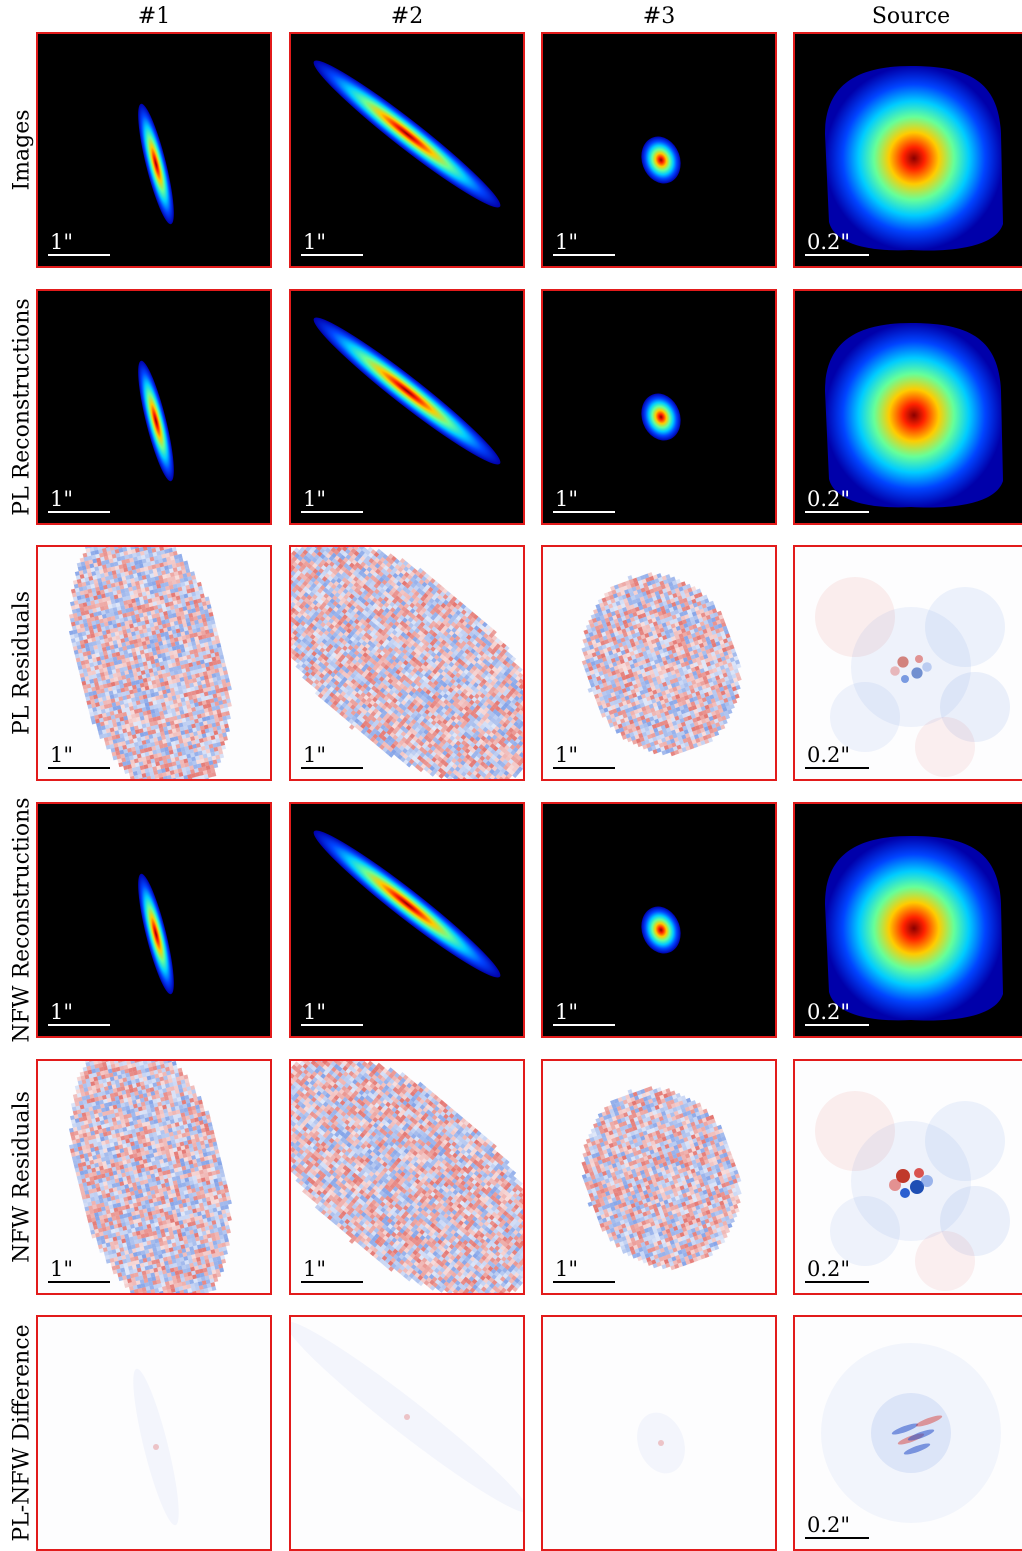  I want to click on panel-difference-source: 0.2", so click(907, 1433).